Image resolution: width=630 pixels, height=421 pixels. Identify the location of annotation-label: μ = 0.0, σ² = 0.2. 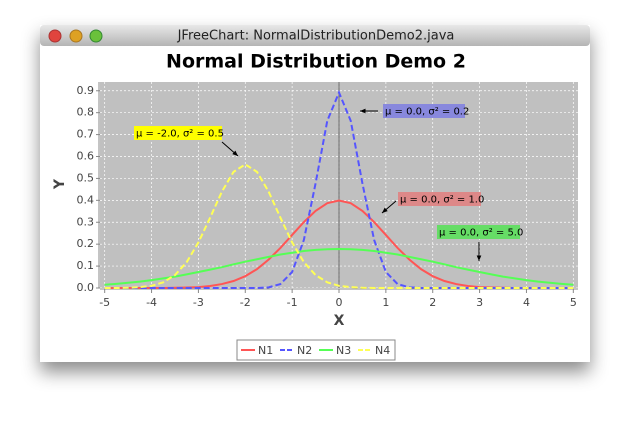
(427, 112).